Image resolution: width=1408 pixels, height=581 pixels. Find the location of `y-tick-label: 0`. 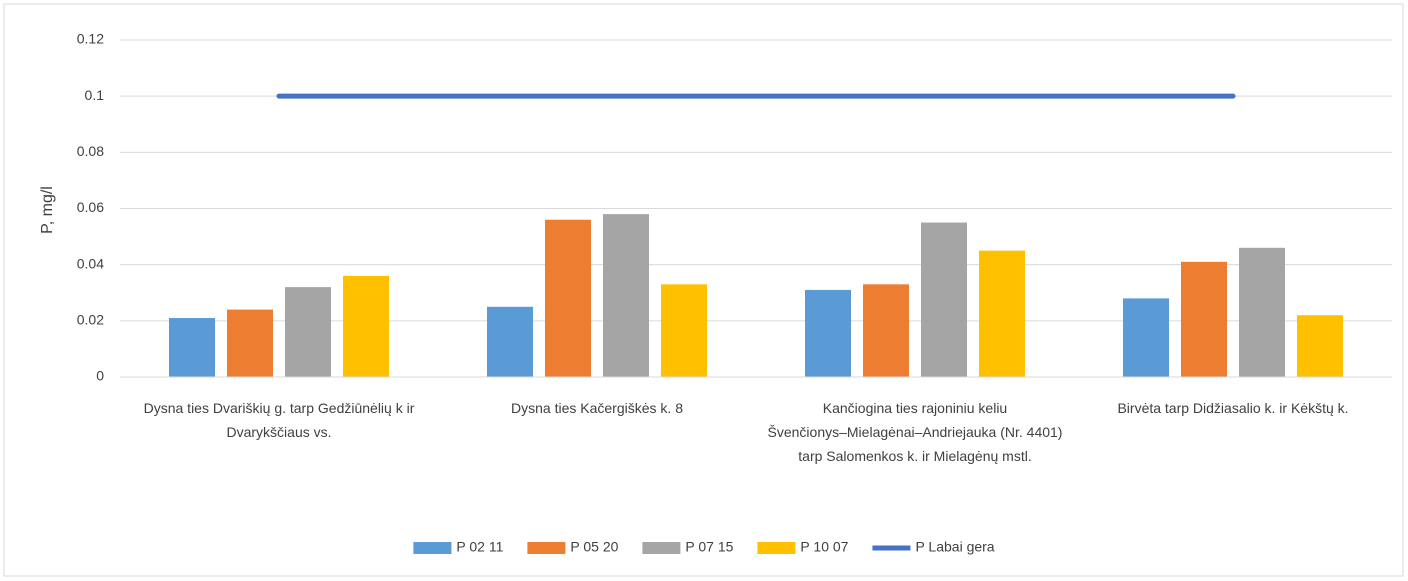

y-tick-label: 0 is located at coordinates (100, 376).